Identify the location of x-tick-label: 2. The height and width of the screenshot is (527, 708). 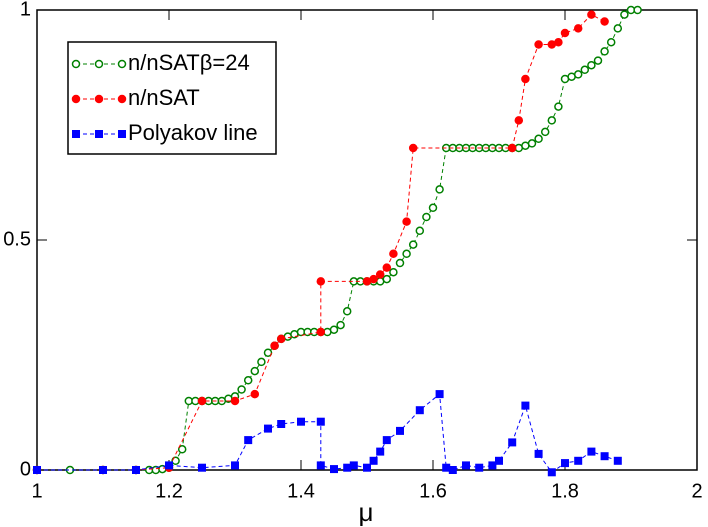
(696, 491).